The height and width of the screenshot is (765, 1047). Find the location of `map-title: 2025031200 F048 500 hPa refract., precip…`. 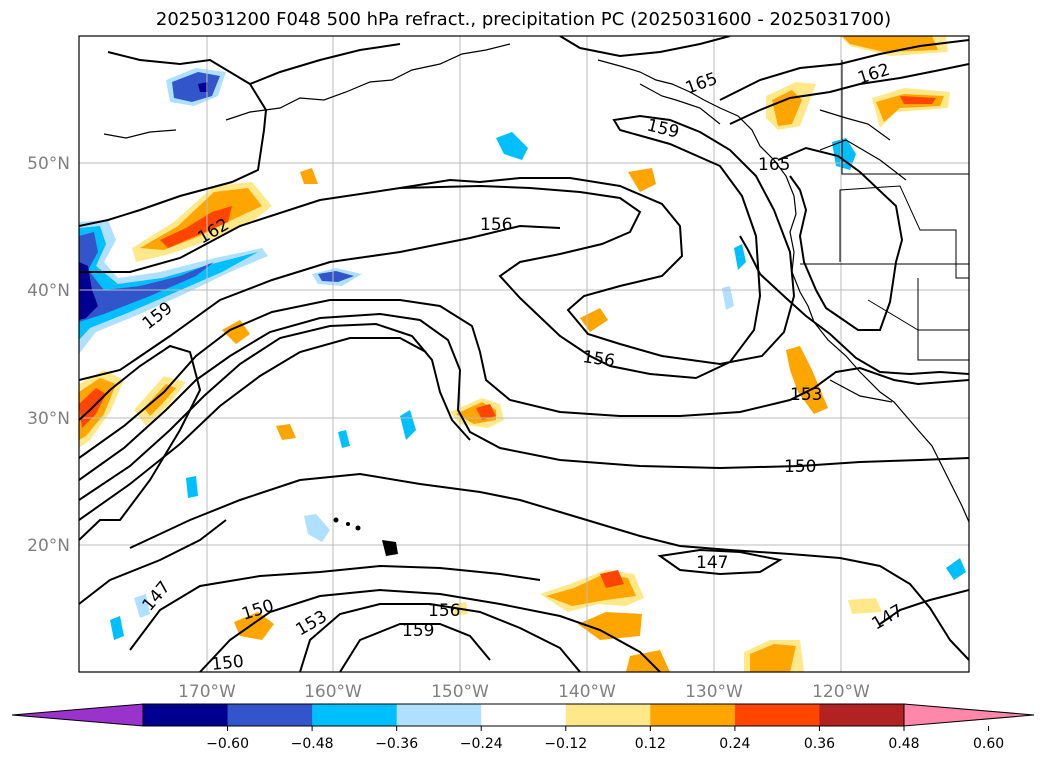

map-title: 2025031200 F048 500 hPa refract., precip… is located at coordinates (523, 19).